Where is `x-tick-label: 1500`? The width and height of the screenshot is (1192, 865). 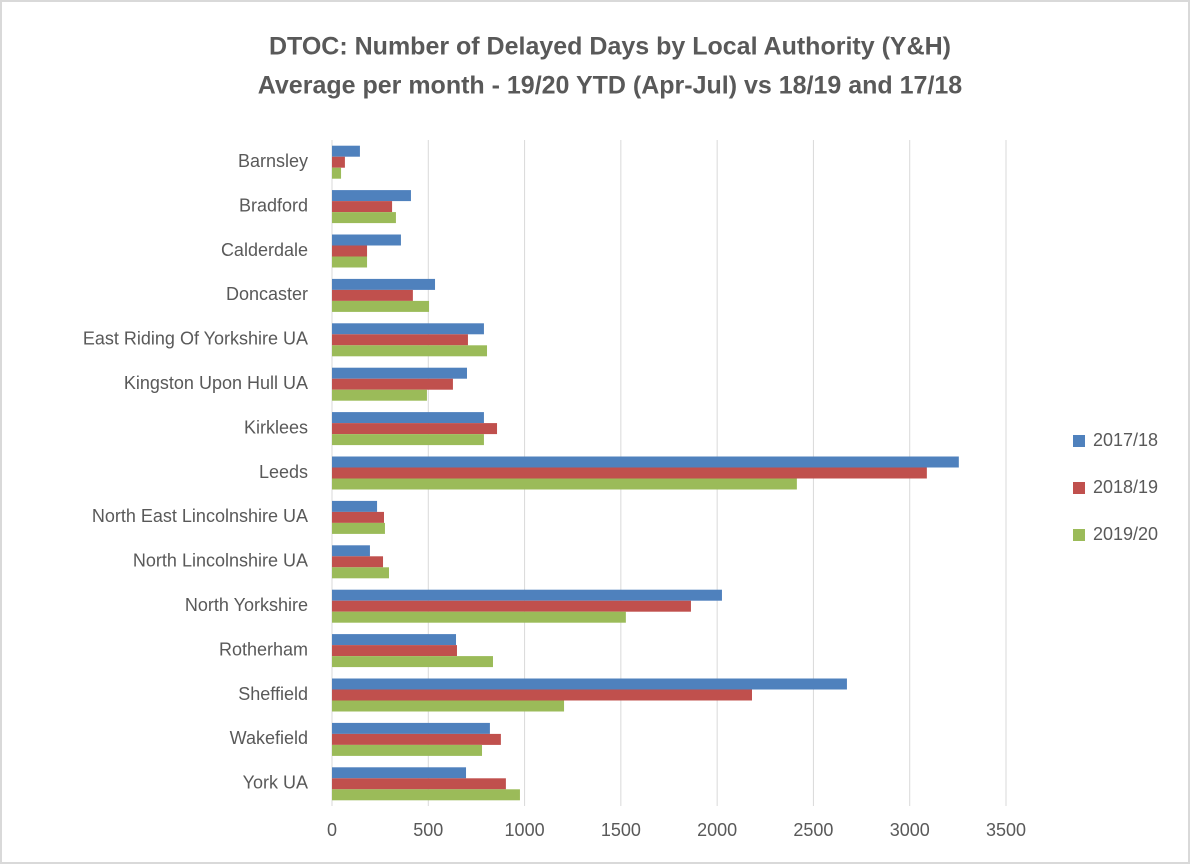
x-tick-label: 1500 is located at coordinates (621, 830).